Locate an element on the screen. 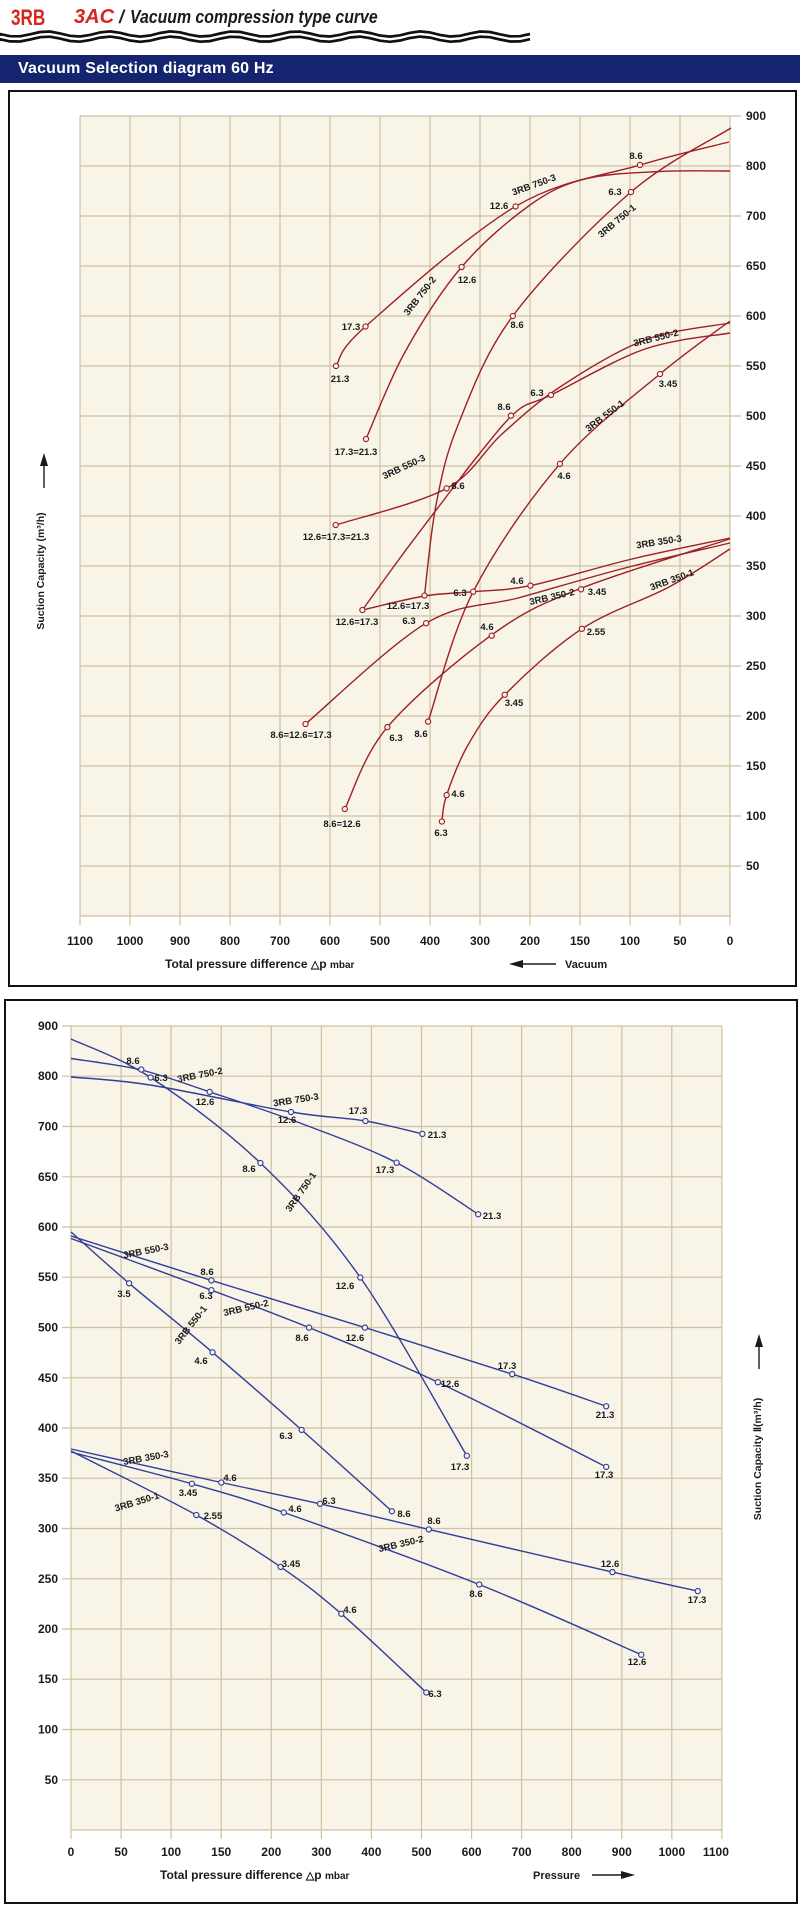 This screenshot has width=800, height=1909. svg-text: 12.6=17.3=21.3 is located at coordinates (336, 537).